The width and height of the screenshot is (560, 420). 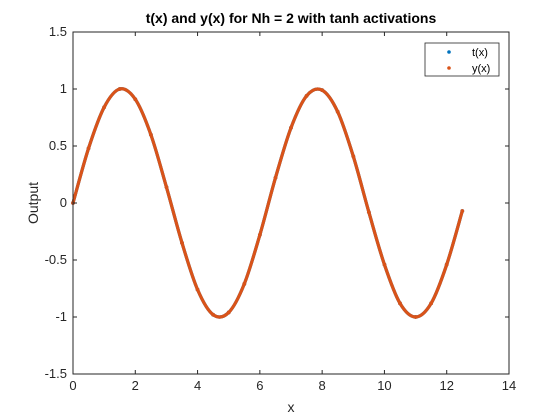 What do you see at coordinates (449, 52) in the screenshot?
I see `legend-marker-t` at bounding box center [449, 52].